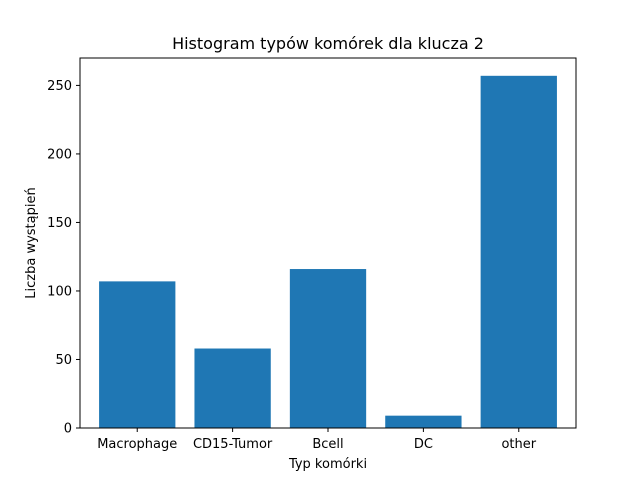 The image size is (640, 480). I want to click on y-tick-label: 250, so click(59, 86).